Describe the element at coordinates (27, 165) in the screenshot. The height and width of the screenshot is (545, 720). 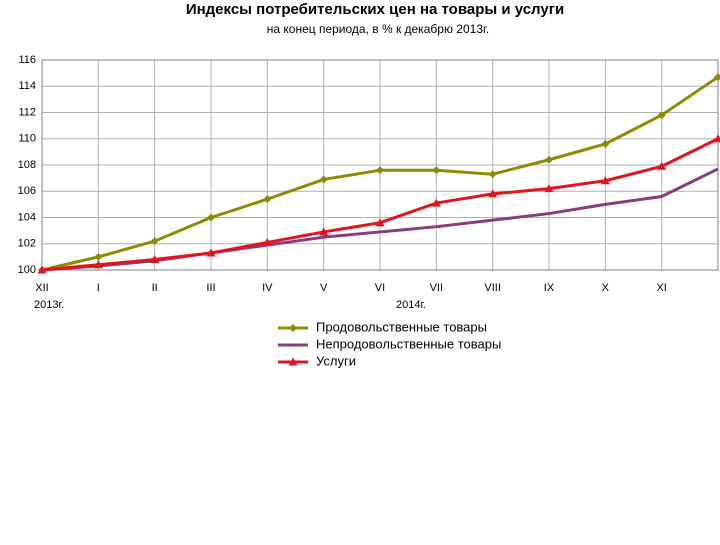
I see `y-tick-label: 108` at that location.